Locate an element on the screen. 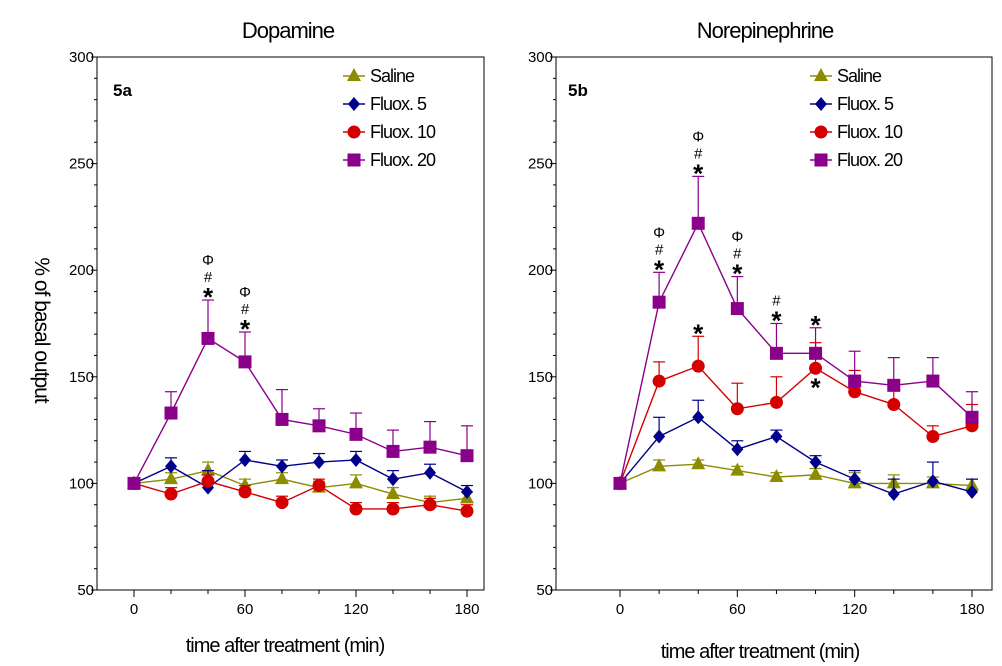 This screenshot has height=666, width=1002. x-tick-label: 120 is located at coordinates (854, 609).